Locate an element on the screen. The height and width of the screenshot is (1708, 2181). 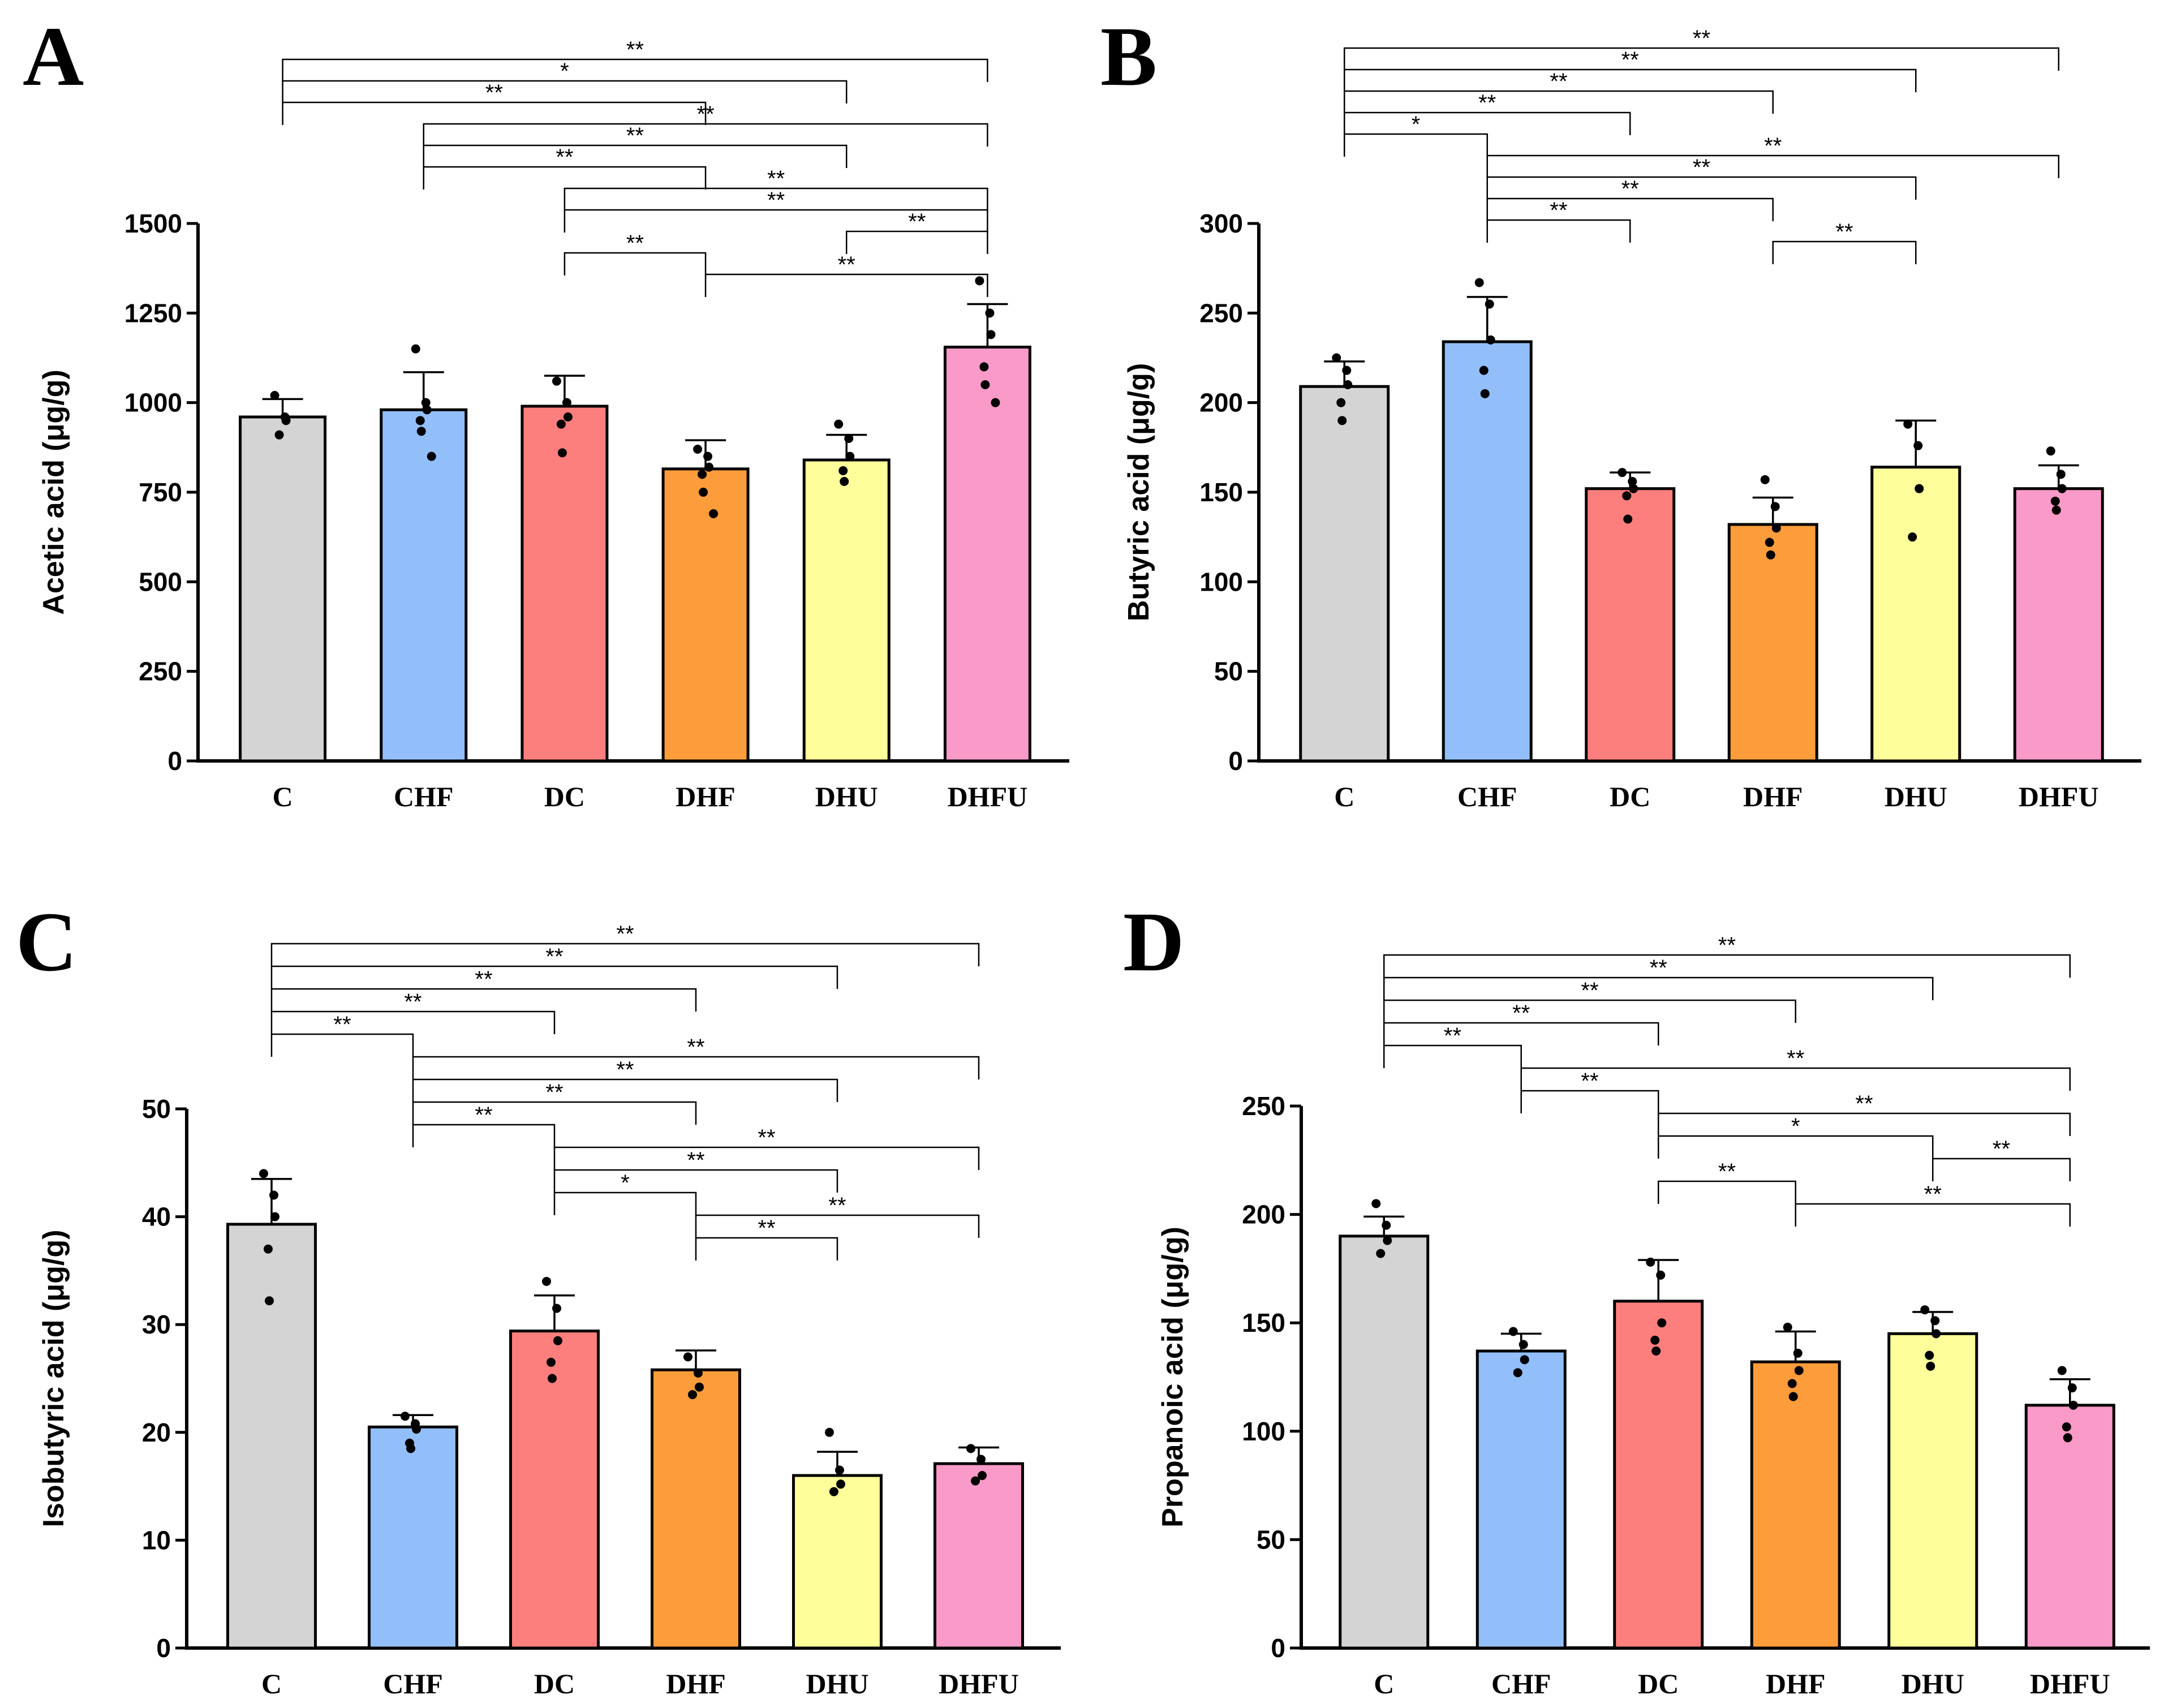
category-label-dhfu: DHFU is located at coordinates (2070, 1684).